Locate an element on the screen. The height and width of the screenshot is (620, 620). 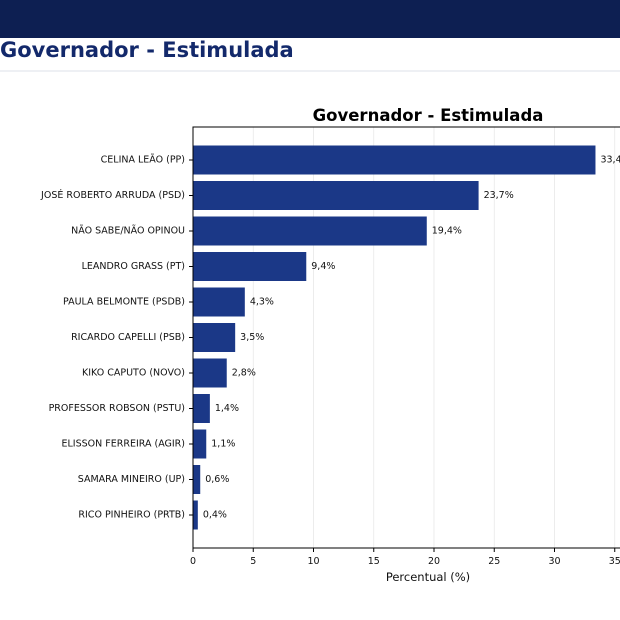
x-tick-label: 10 is located at coordinates (313, 561).